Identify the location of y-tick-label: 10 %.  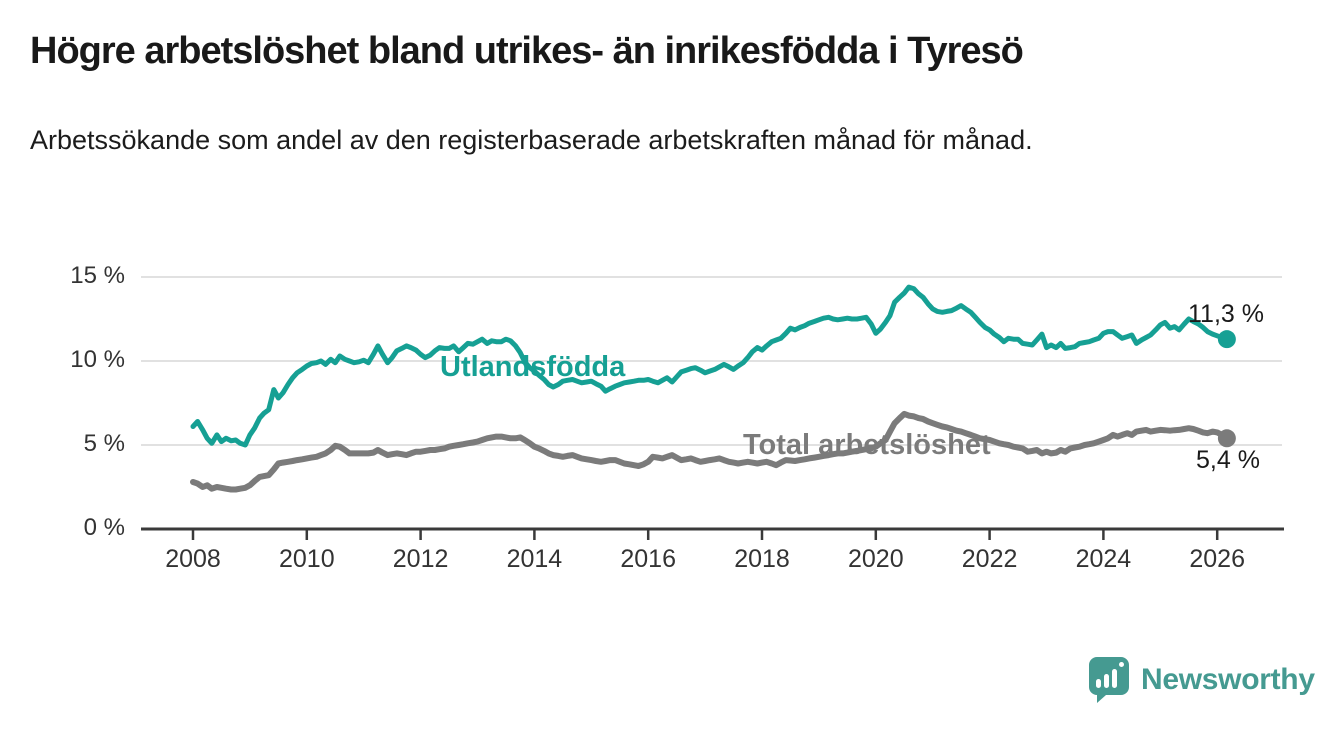
(97, 359).